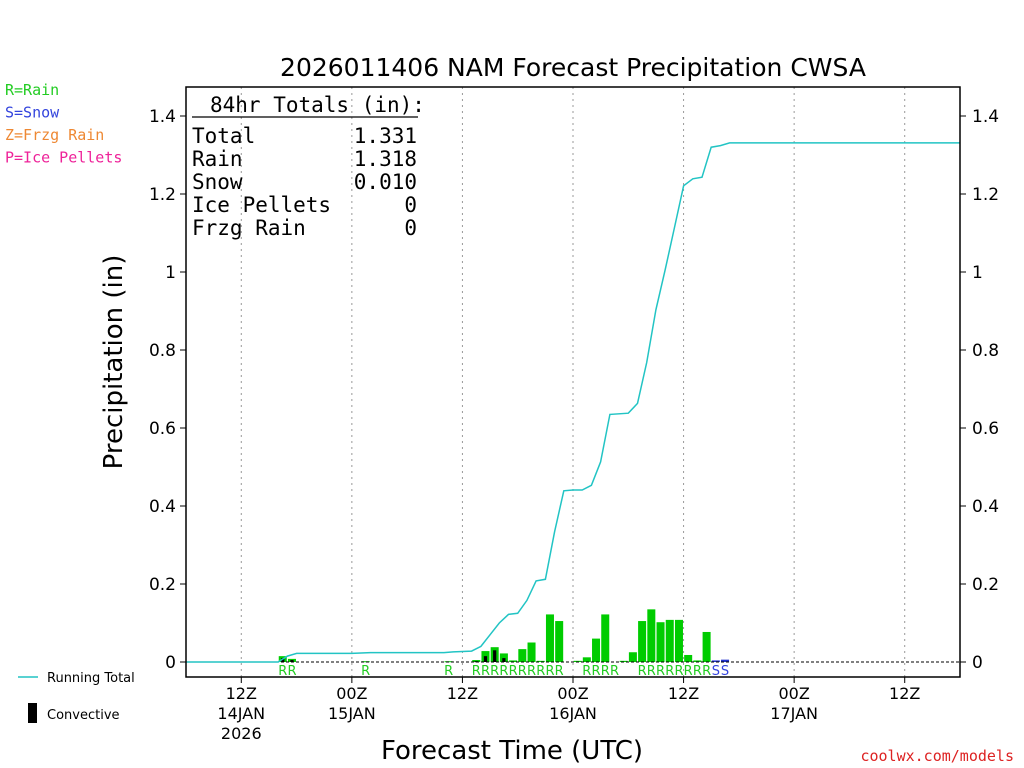 This screenshot has width=1024, height=768. What do you see at coordinates (162, 117) in the screenshot?
I see `y-tick-label-left: 1.4` at bounding box center [162, 117].